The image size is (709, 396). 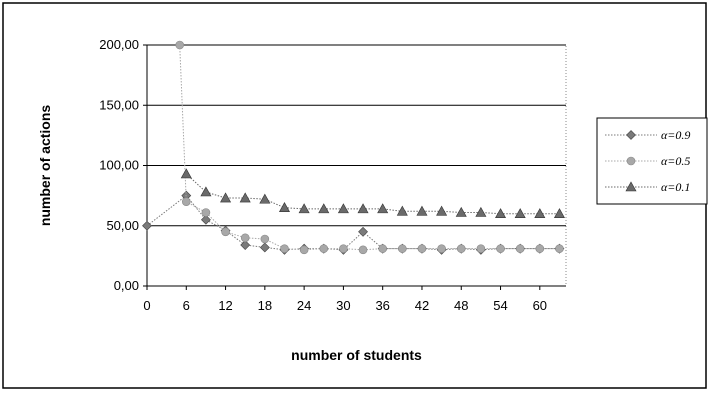 I want to click on x-tick-label: 18, so click(x=265, y=305).